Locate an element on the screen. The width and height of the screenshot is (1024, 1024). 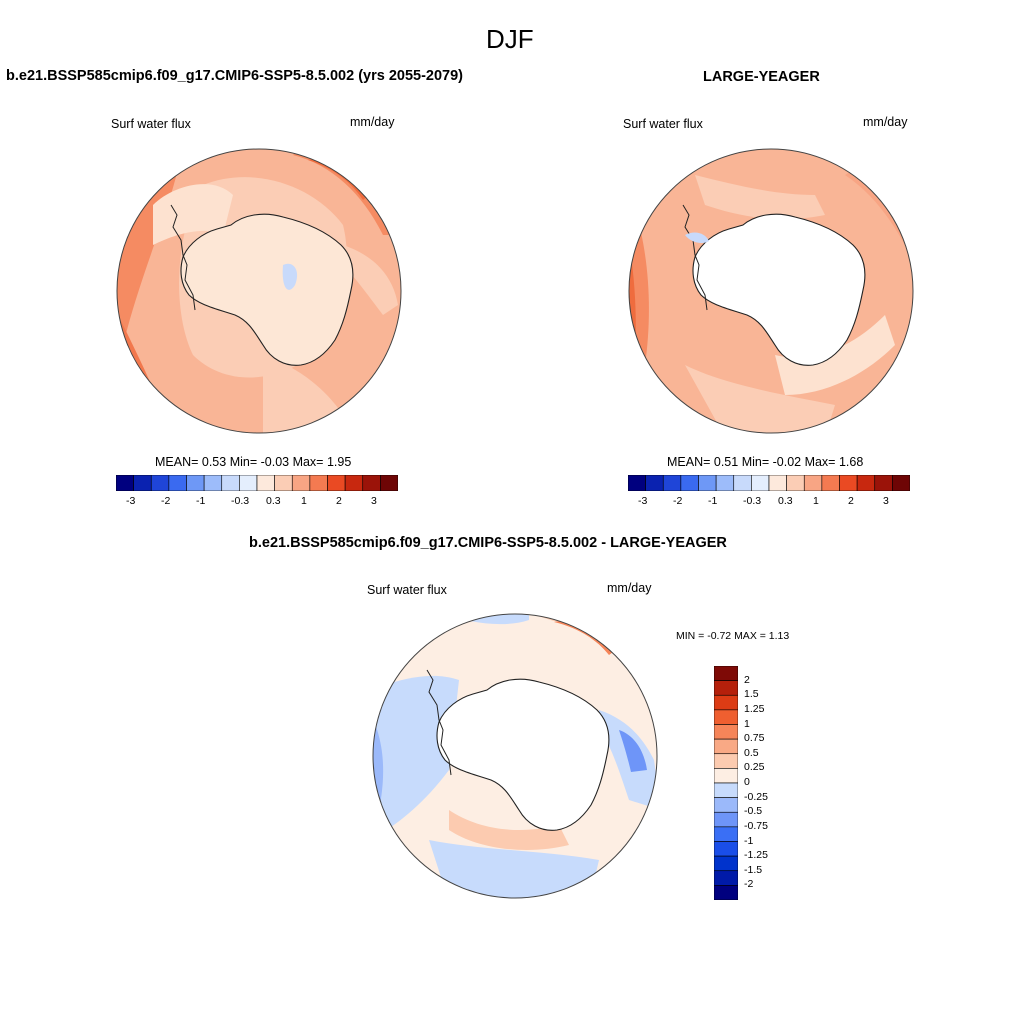
diff-colorbar-tick-label: 1 is located at coordinates (747, 723).